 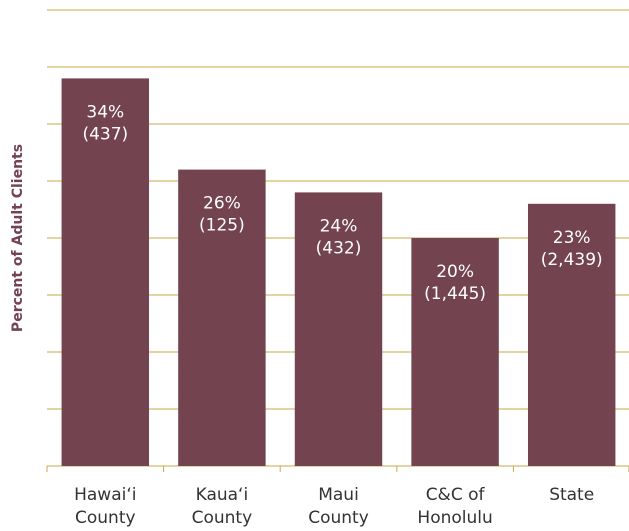 What do you see at coordinates (339, 226) in the screenshot?
I see `value-label: 24%` at bounding box center [339, 226].